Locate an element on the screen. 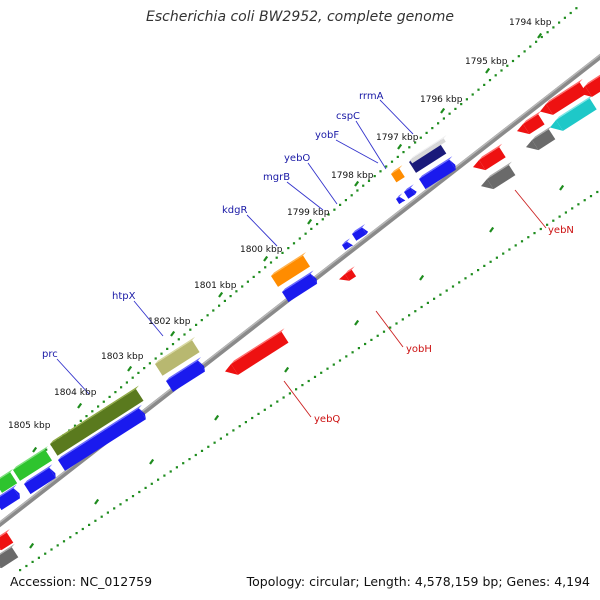 The height and width of the screenshot is (600, 600). gene-block-cyan is located at coordinates (576, 114).